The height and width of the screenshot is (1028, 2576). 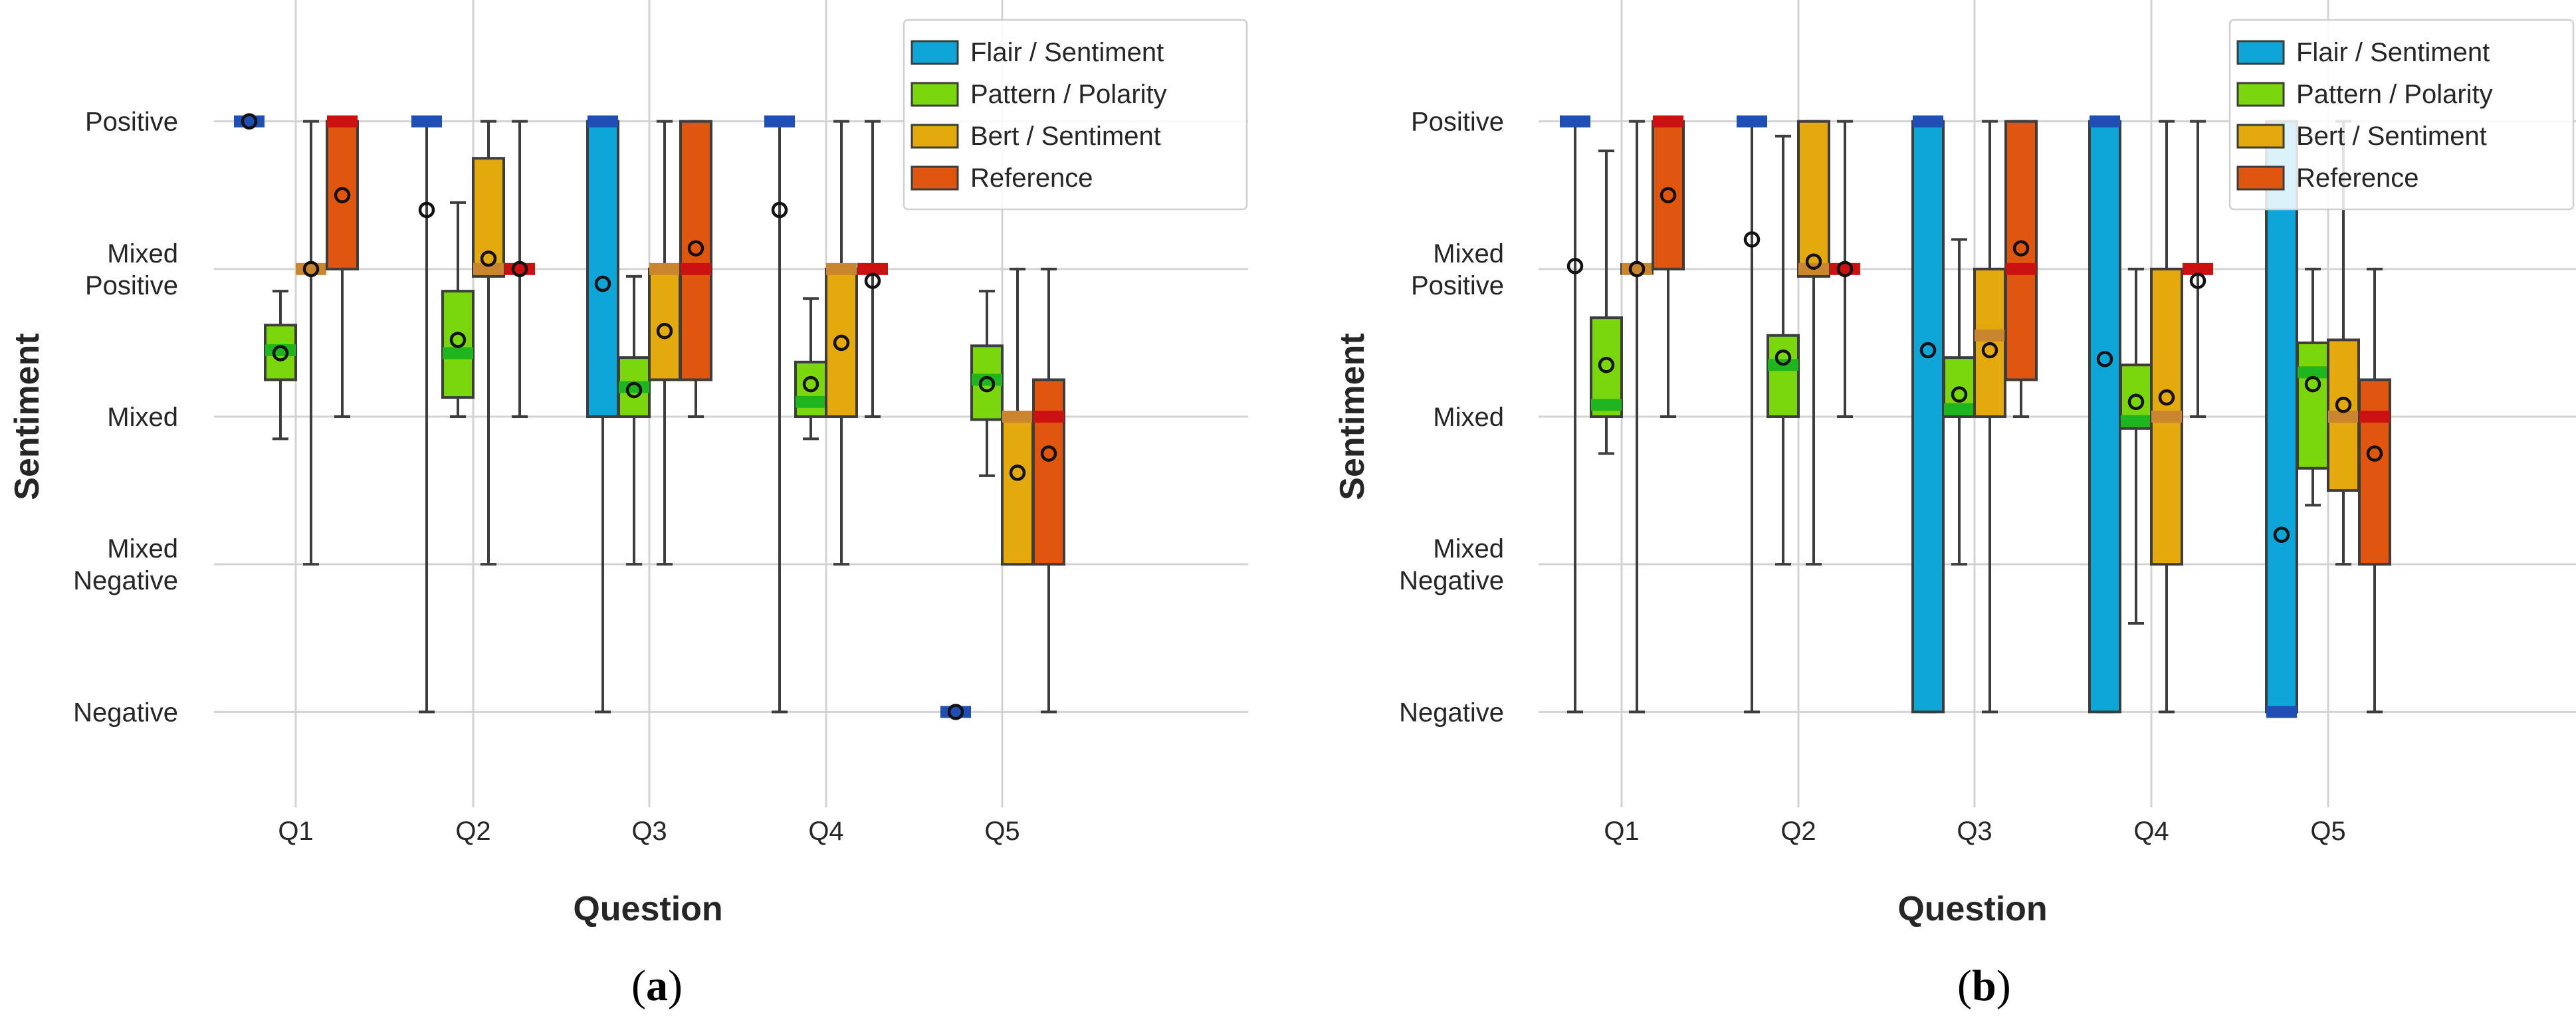 I want to click on x-tick-label: Q5, so click(x=1002, y=831).